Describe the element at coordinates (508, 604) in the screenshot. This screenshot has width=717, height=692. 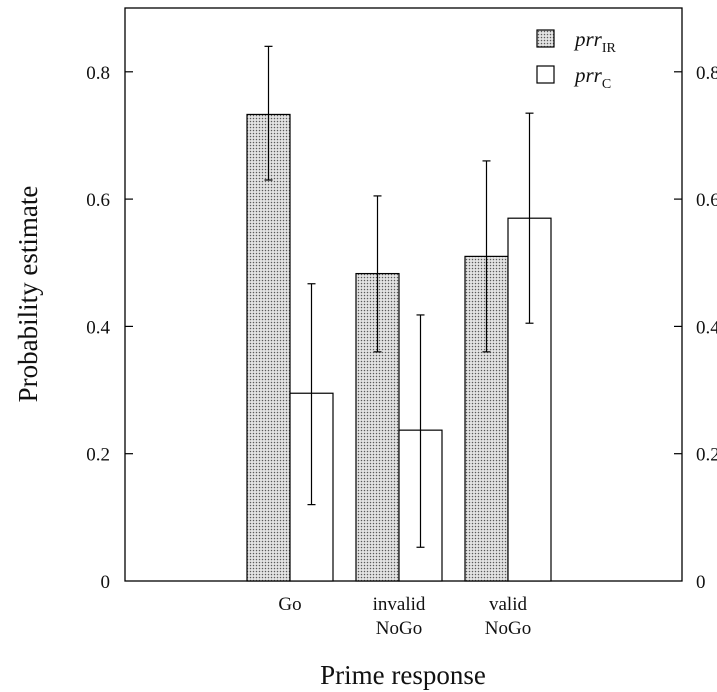
I see `x-tick-label: valid` at that location.